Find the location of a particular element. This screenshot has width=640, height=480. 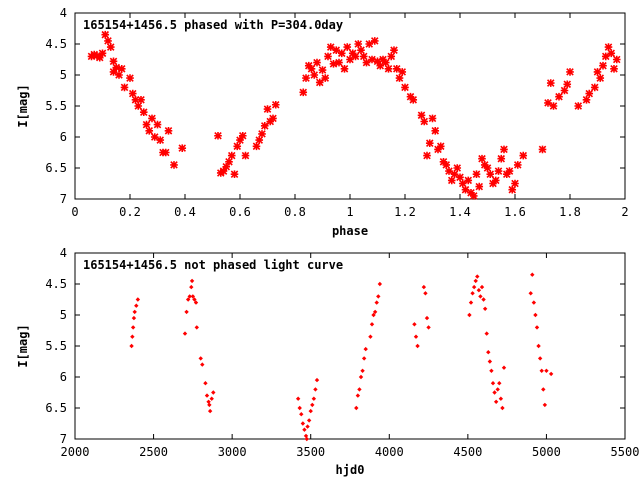

x-tick-label: 4000 is located at coordinates (389, 452).